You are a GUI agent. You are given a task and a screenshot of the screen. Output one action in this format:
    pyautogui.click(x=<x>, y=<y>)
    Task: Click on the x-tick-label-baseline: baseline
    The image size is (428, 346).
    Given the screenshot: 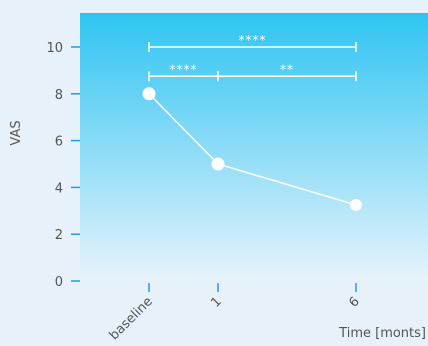 What is the action you would take?
    pyautogui.click(x=131, y=318)
    